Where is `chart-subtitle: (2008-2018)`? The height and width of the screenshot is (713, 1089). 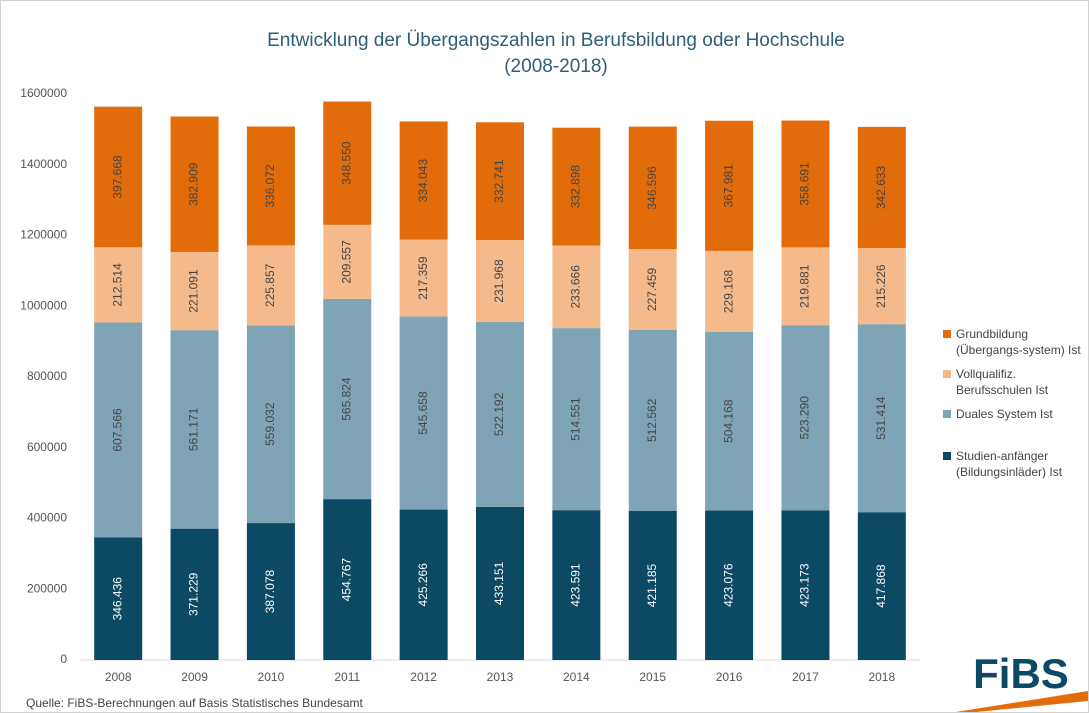
chart-subtitle: (2008-2018) is located at coordinates (556, 66).